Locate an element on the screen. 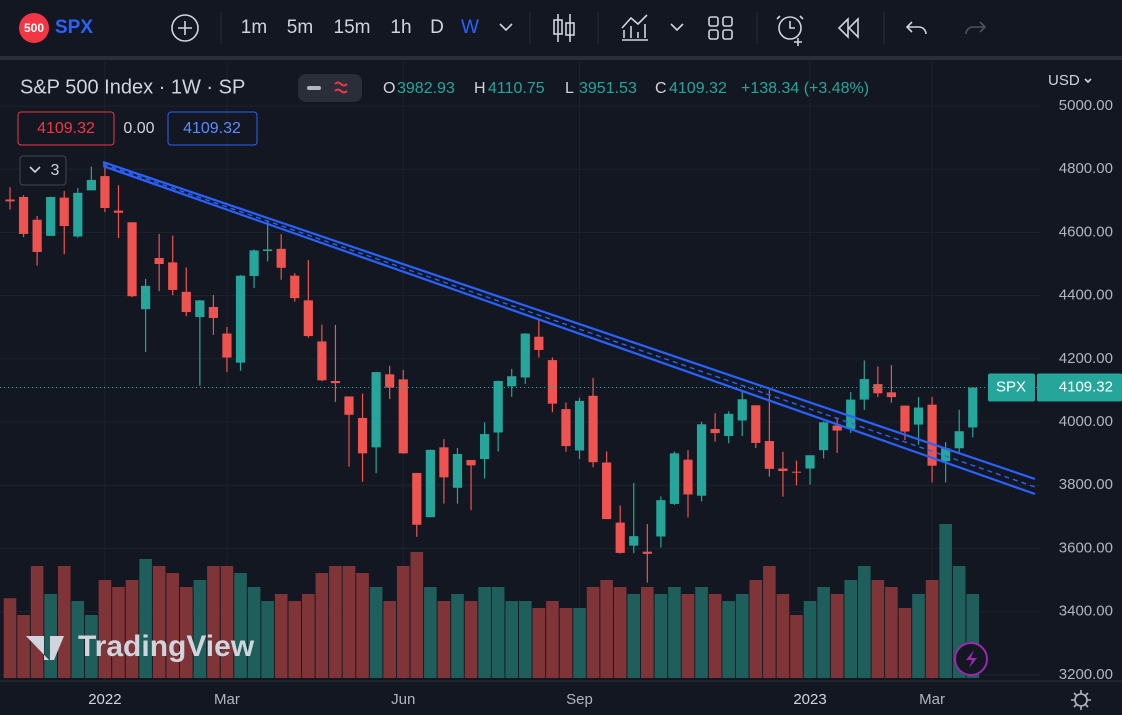 This screenshot has height=715, width=1122. indicators-icon is located at coordinates (634, 27).